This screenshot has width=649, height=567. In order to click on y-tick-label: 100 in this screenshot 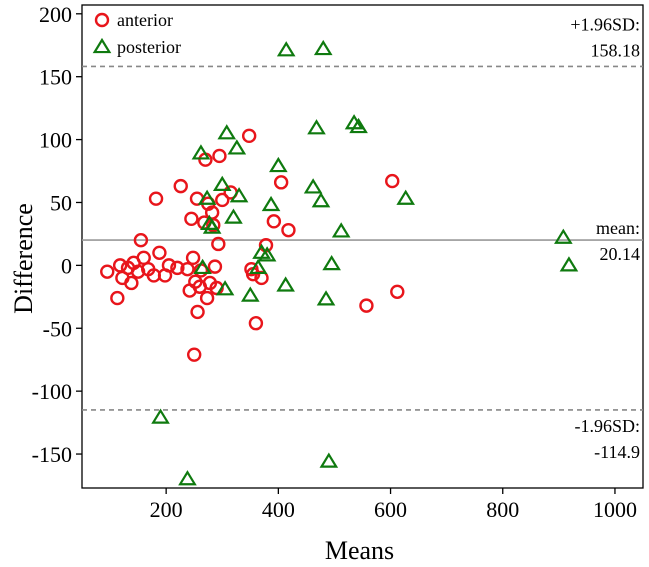, I will do `click(55, 140)`.